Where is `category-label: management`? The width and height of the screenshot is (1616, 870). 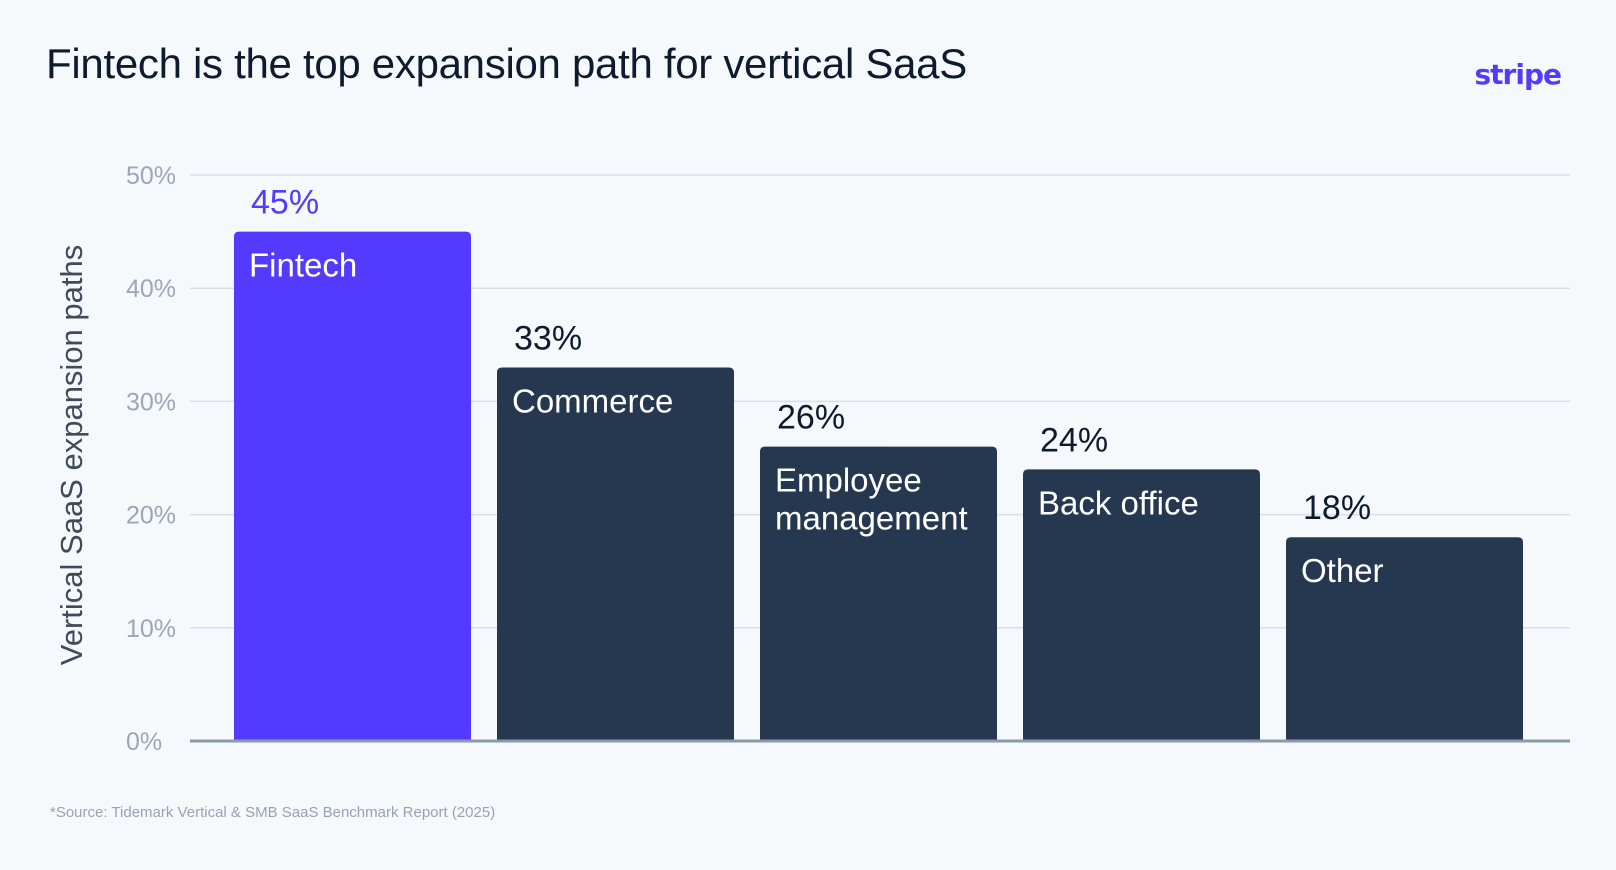 category-label: management is located at coordinates (871, 518).